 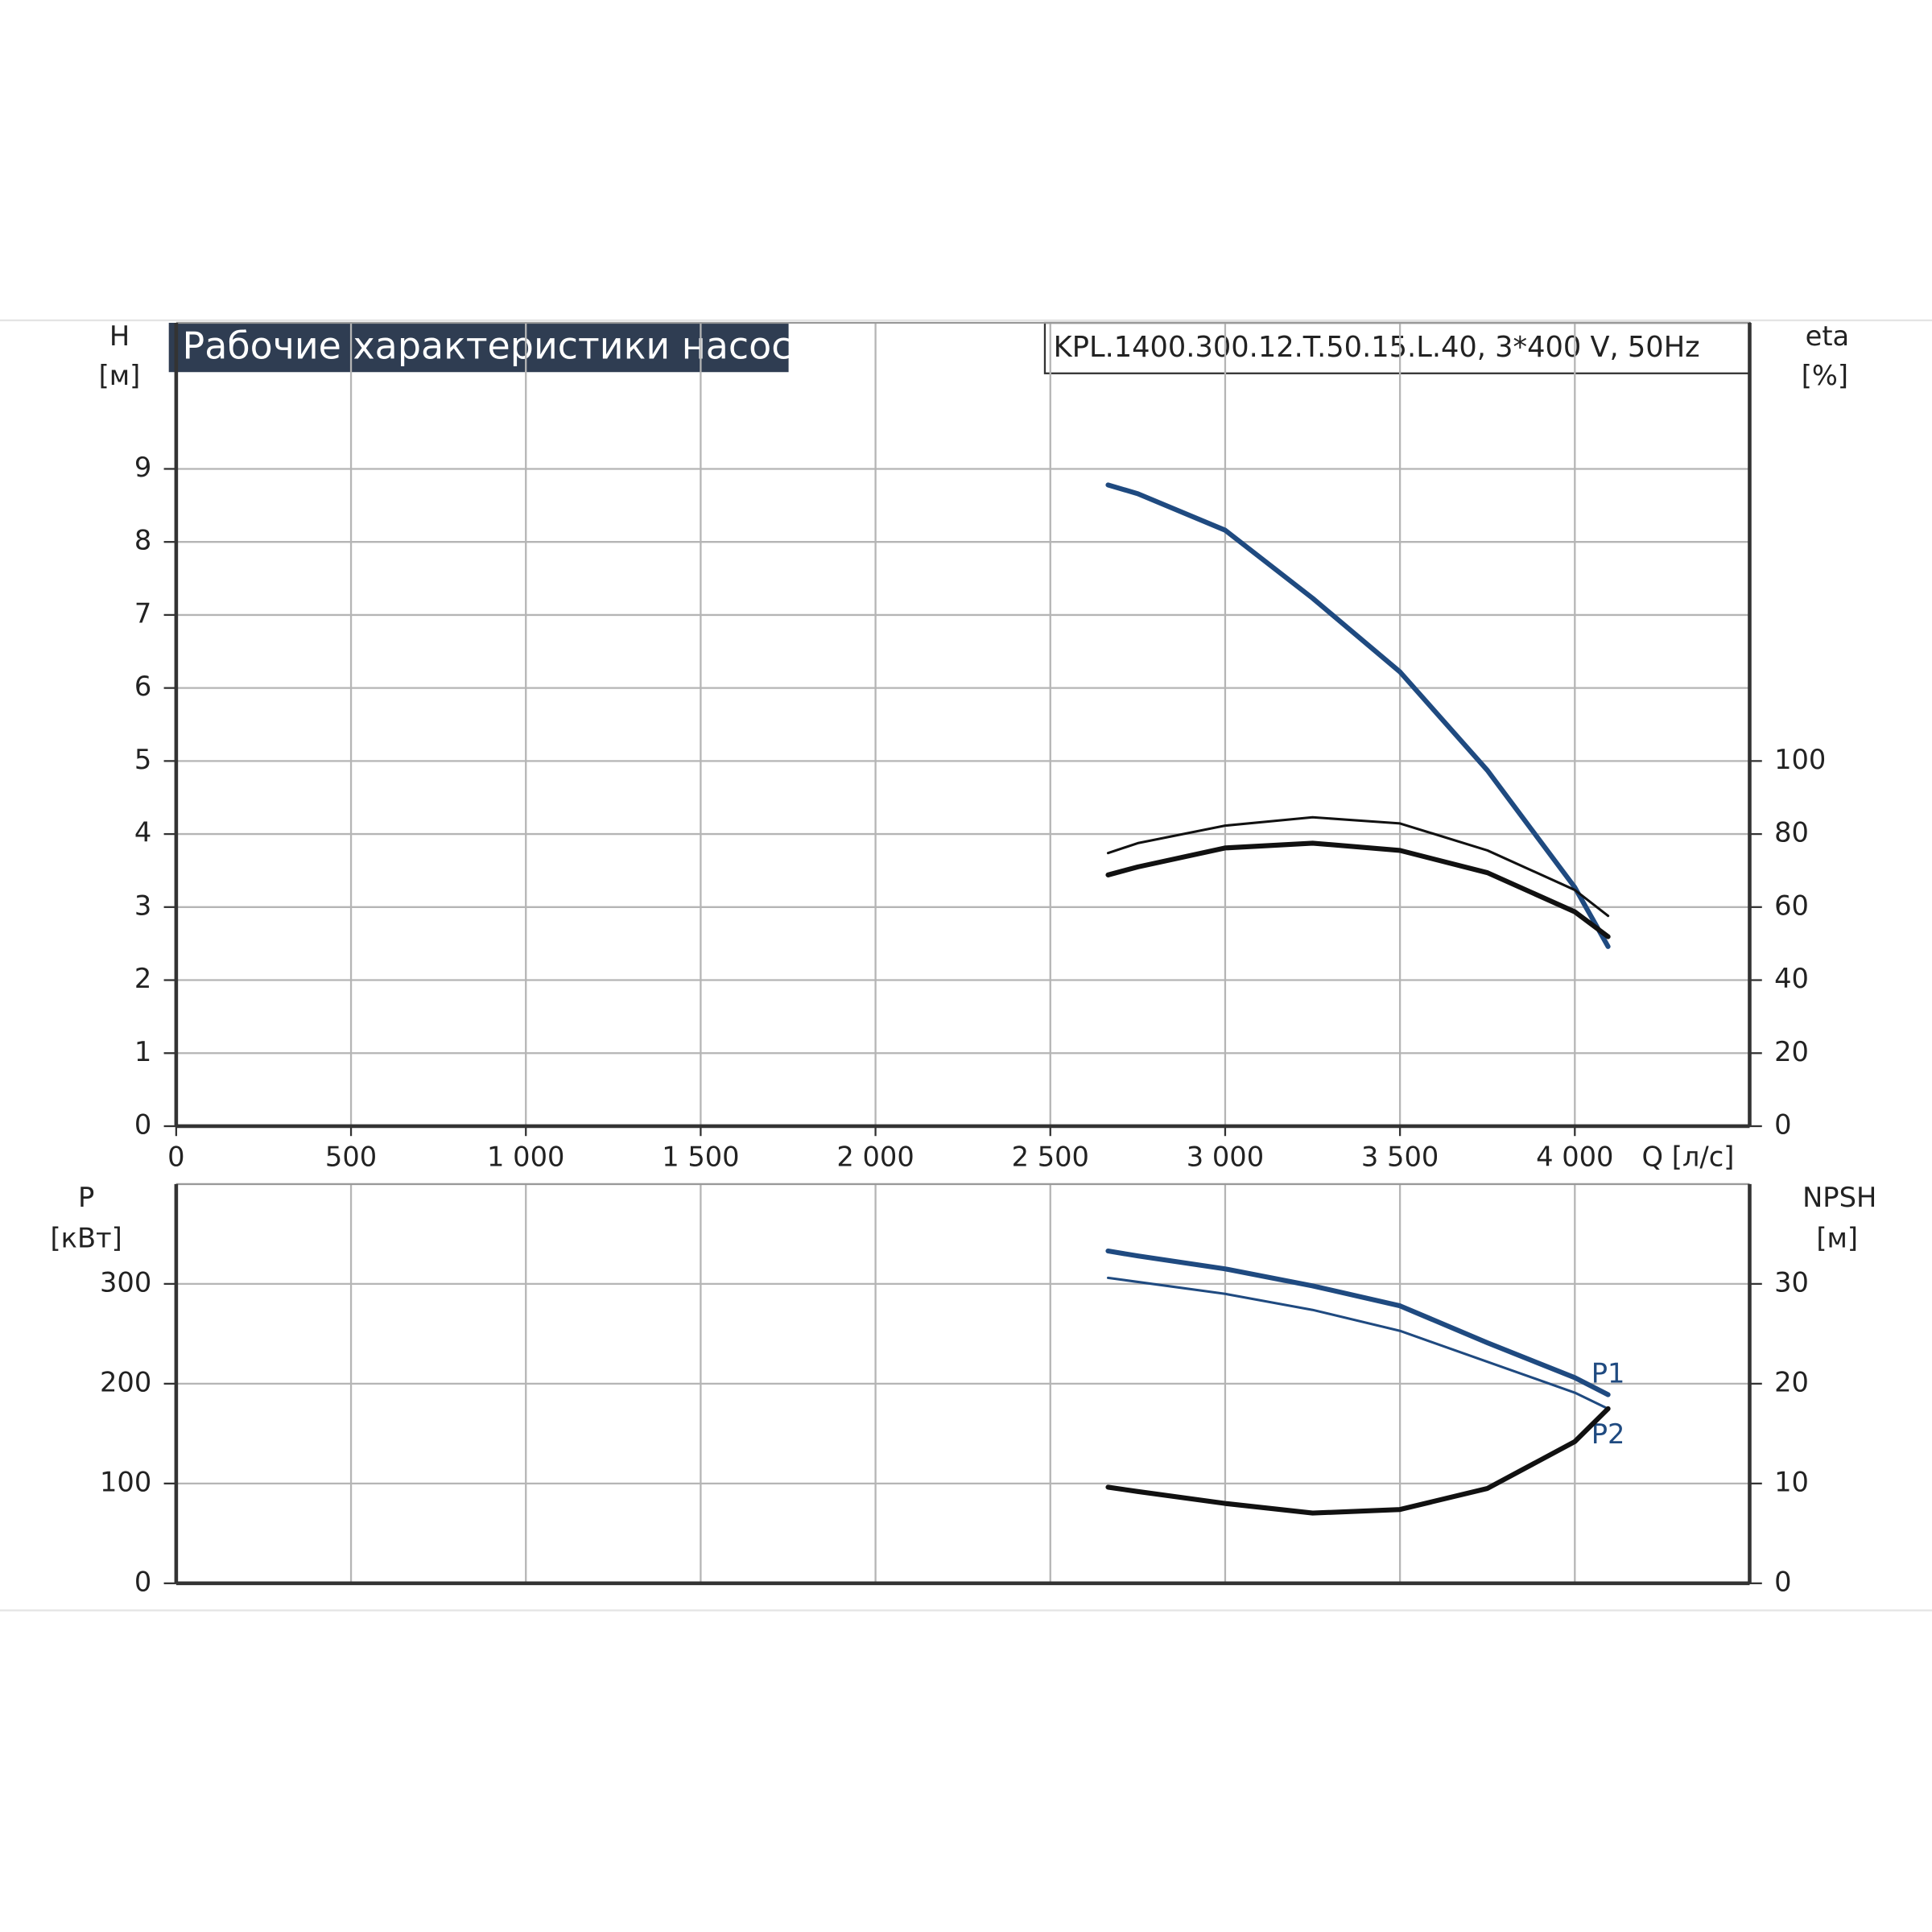 What do you see at coordinates (1050, 1156) in the screenshot?
I see `x-tick-label: 2 500` at bounding box center [1050, 1156].